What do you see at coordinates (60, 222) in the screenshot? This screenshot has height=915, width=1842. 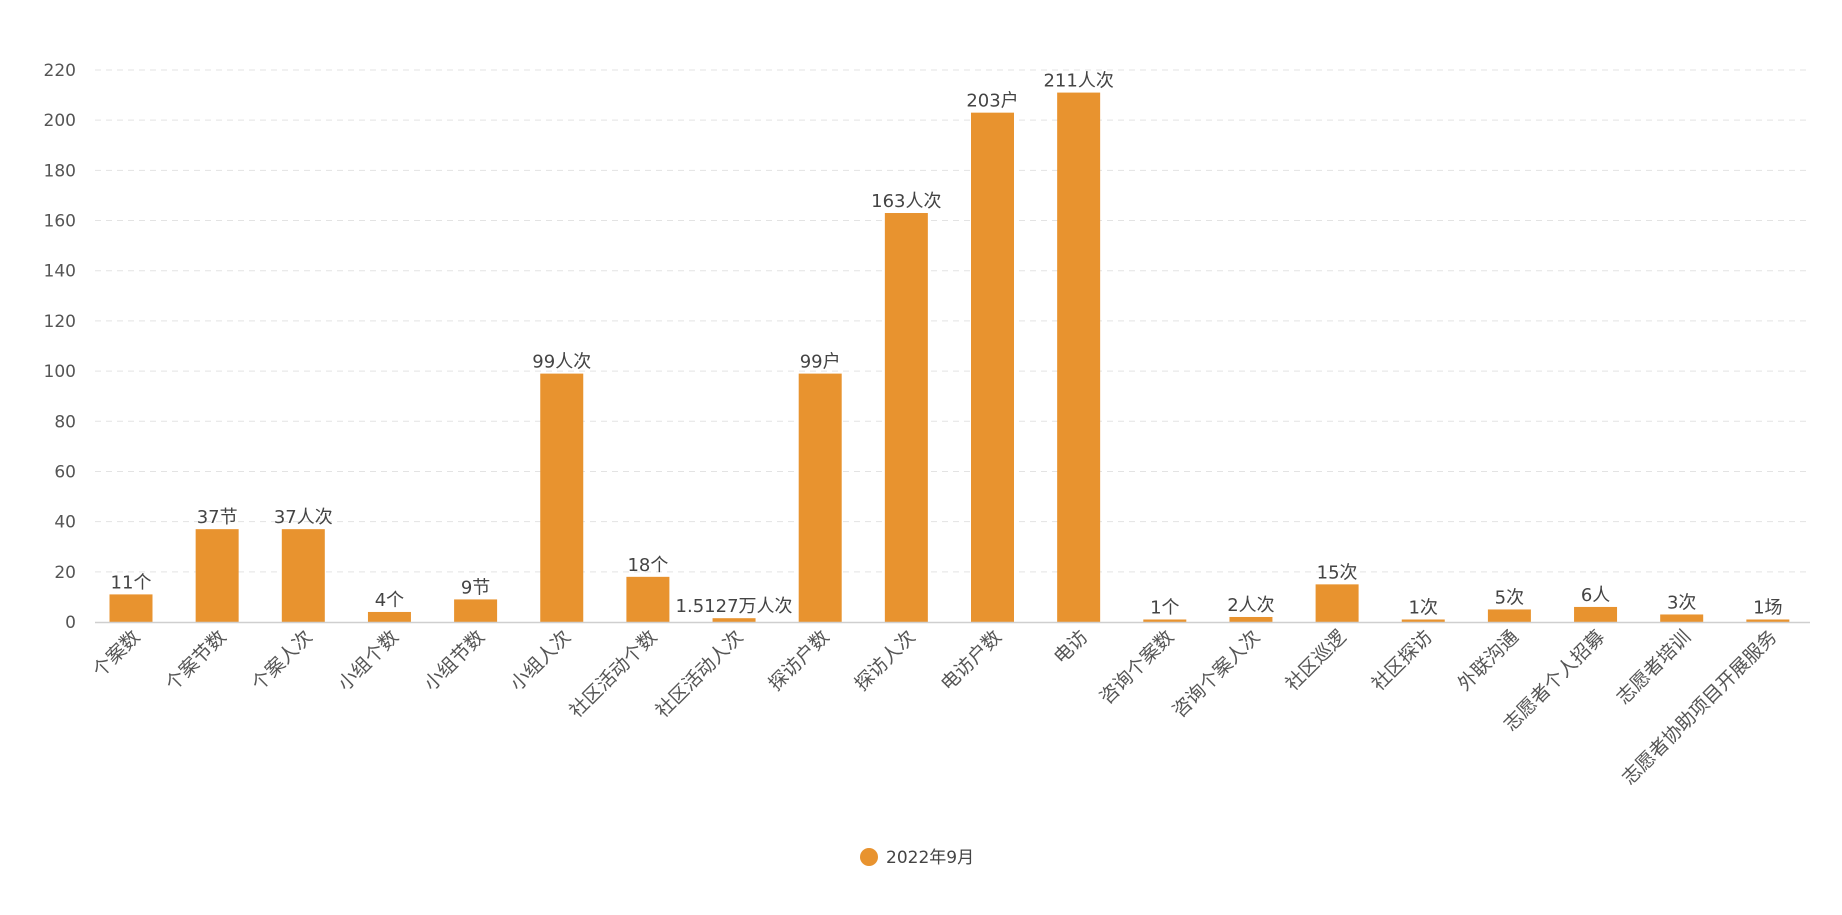 I see `y-tick-label: 160` at bounding box center [60, 222].